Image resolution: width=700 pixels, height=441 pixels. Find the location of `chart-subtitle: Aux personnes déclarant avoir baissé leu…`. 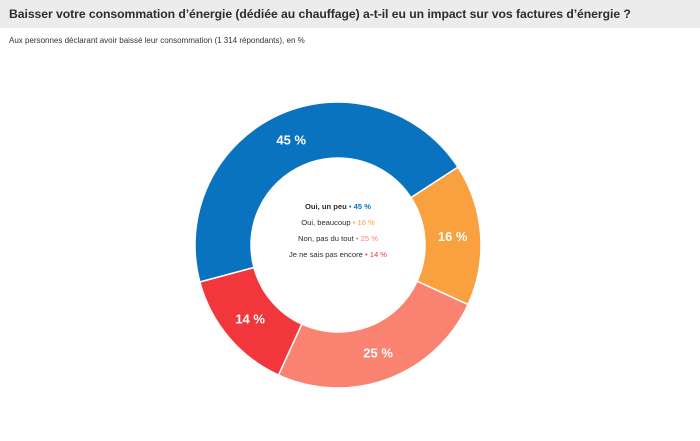

chart-subtitle: Aux personnes déclarant avoir baissé leu… is located at coordinates (157, 40).